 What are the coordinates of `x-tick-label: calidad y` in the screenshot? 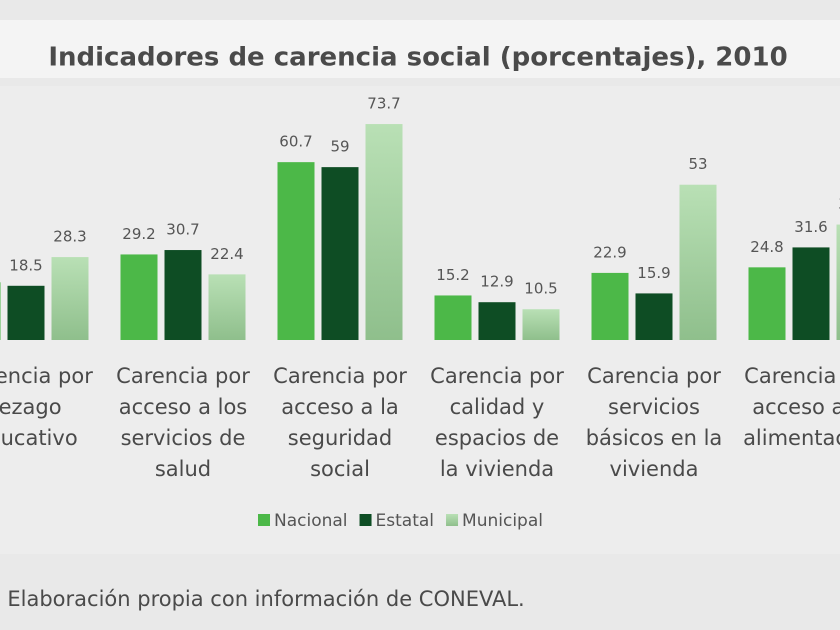 It's located at (497, 407).